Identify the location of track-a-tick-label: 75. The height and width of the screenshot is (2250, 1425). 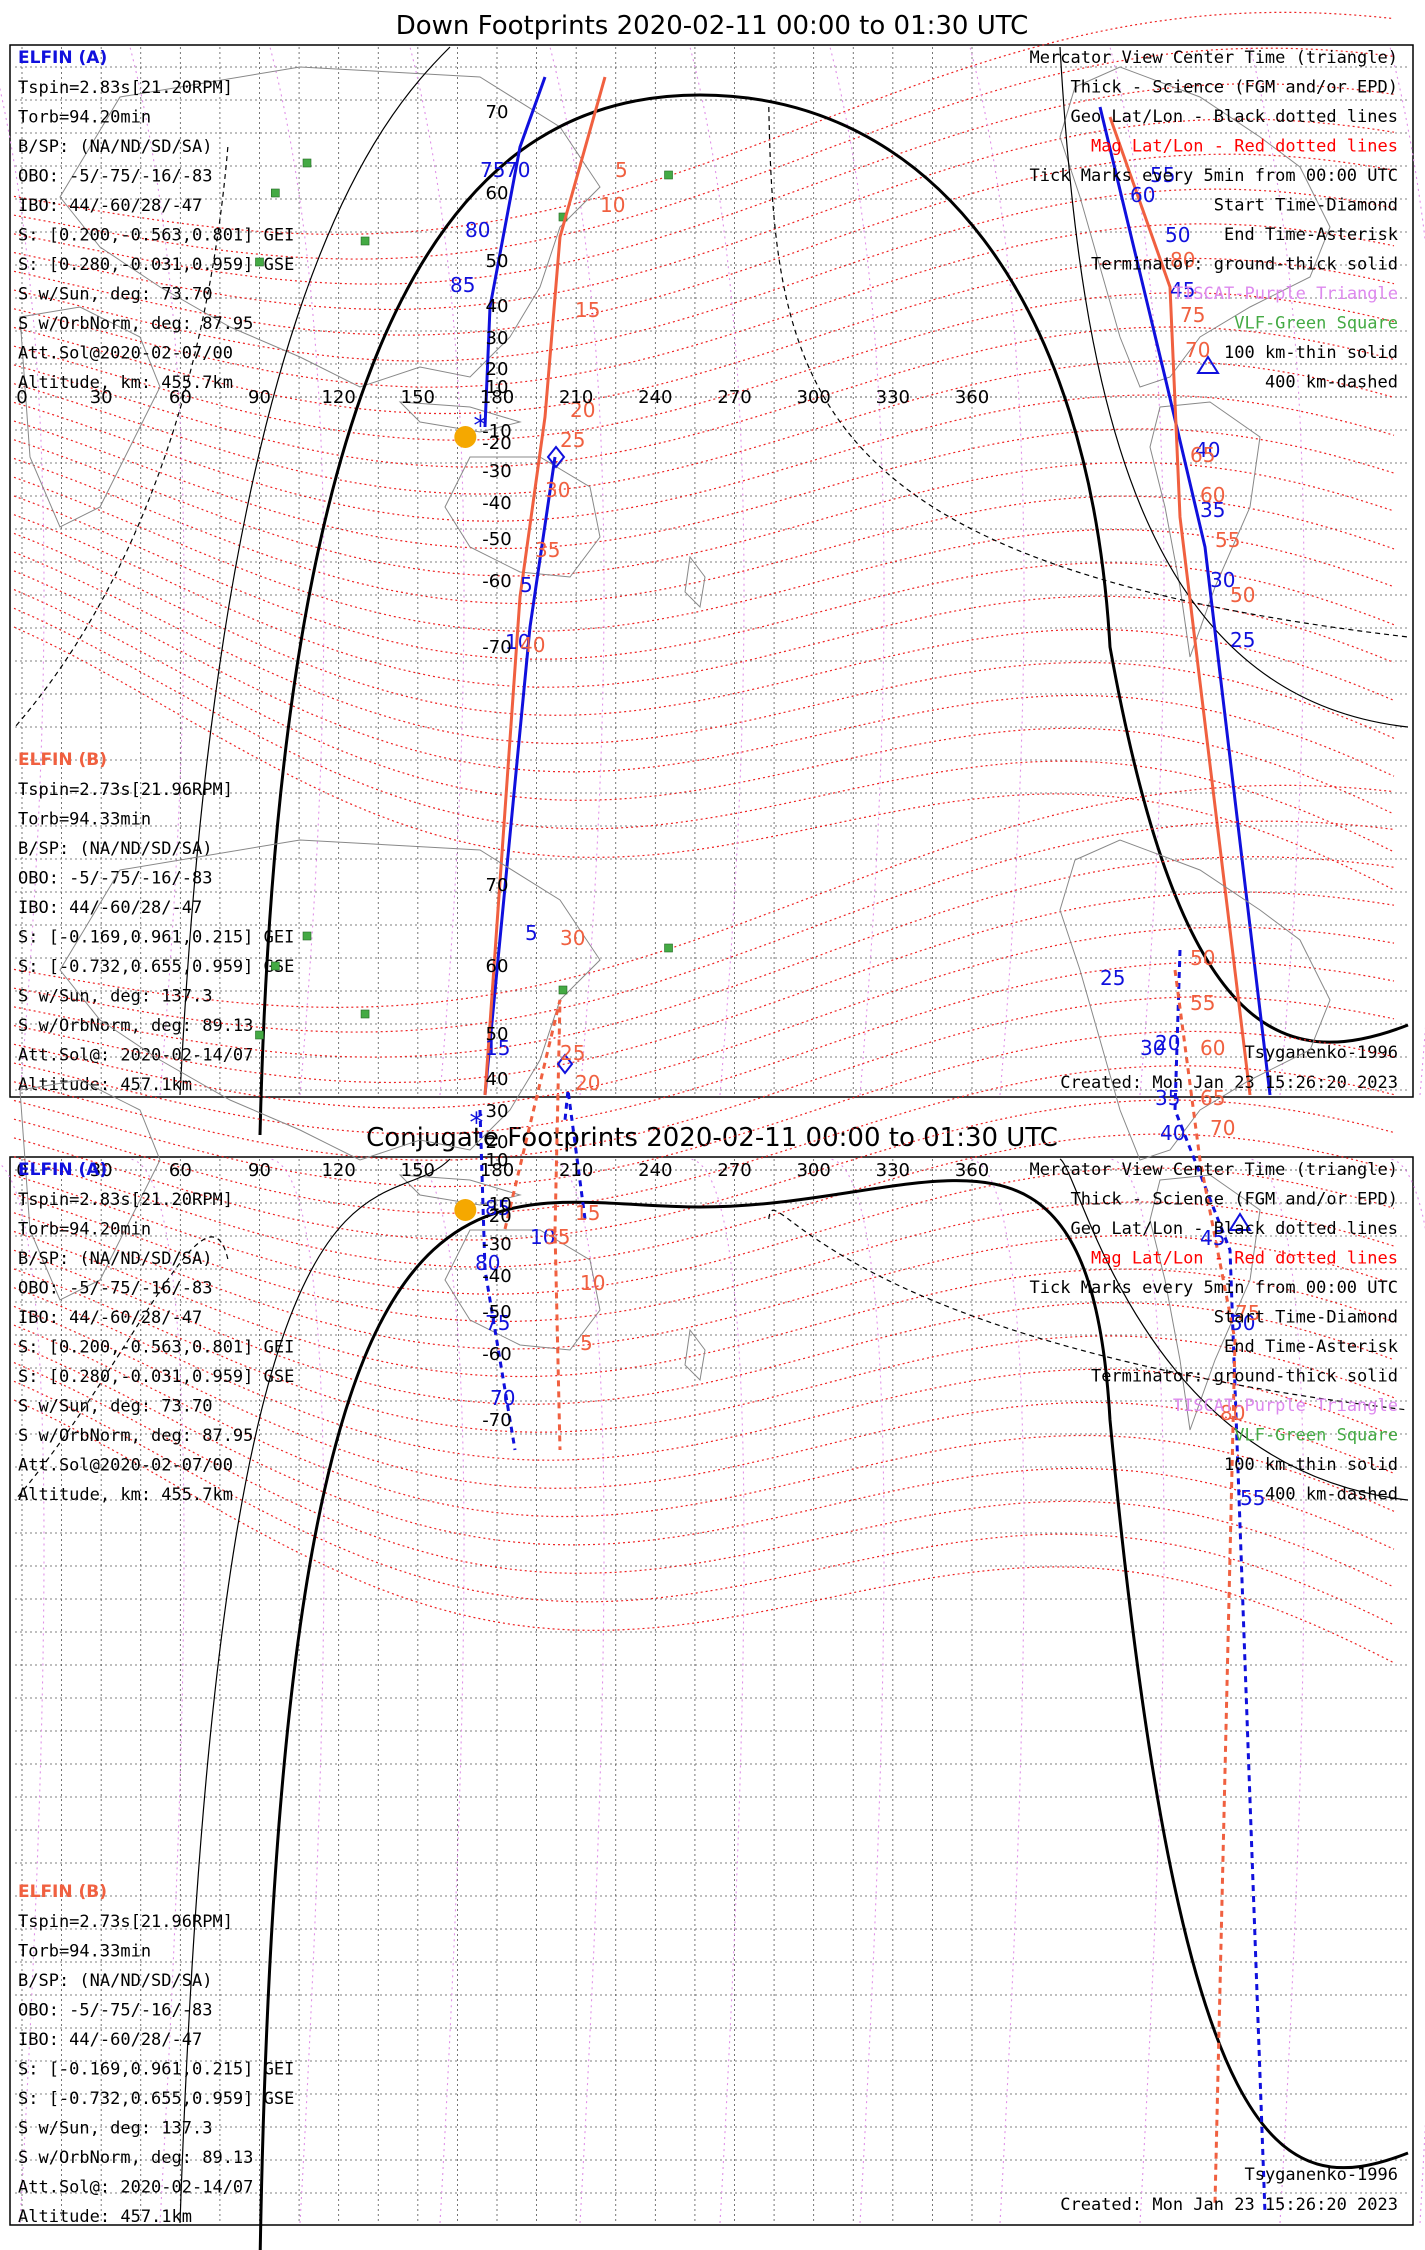
(497, 1323).